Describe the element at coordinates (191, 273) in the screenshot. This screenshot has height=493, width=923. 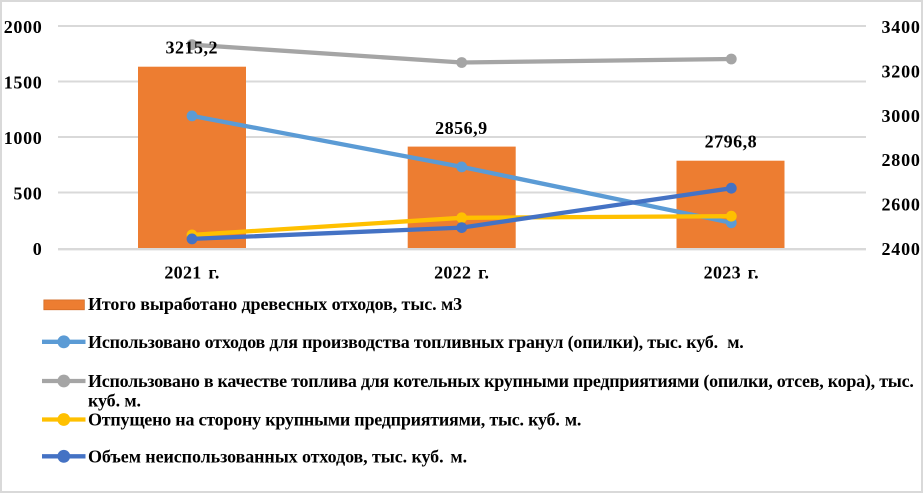
I see `svg-text: 2021 г.` at that location.